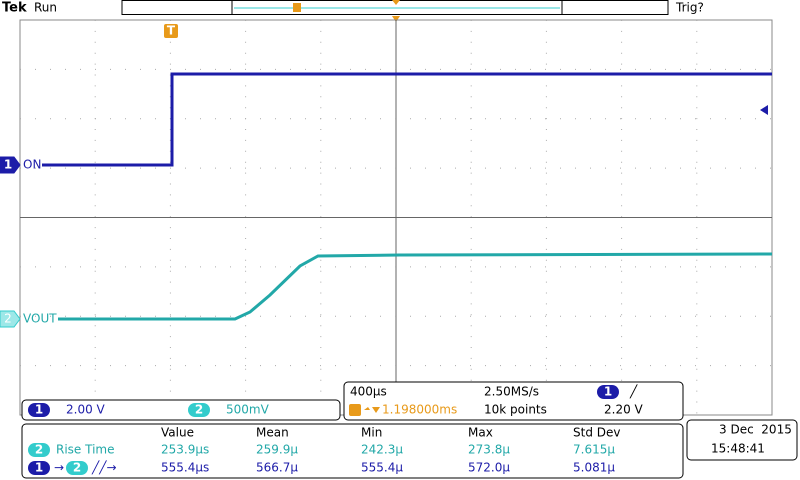 The image size is (800, 480). What do you see at coordinates (489, 450) in the screenshot?
I see `measurement-value: 273.8µ` at bounding box center [489, 450].